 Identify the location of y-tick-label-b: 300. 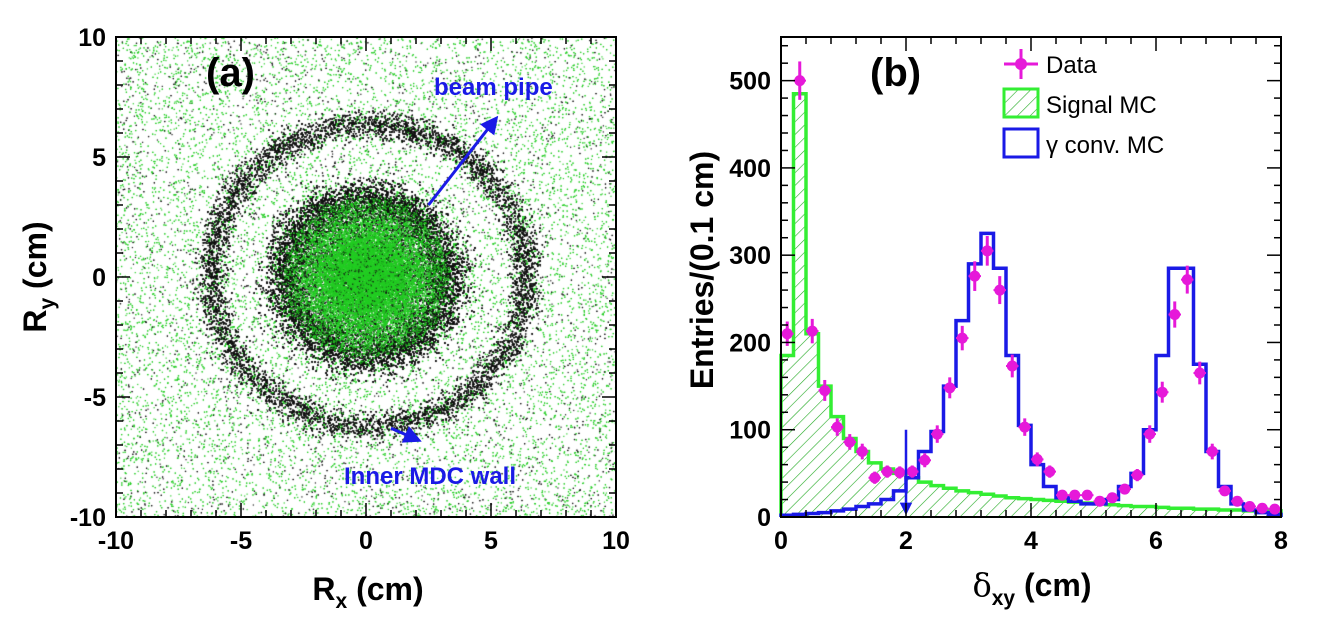
(750, 256).